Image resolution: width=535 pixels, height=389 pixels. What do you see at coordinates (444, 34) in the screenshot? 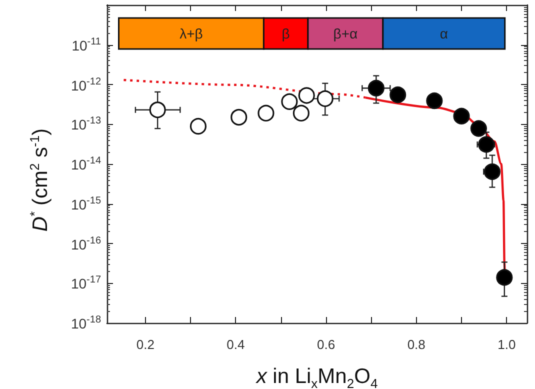
I see `band-label: α` at bounding box center [444, 34].